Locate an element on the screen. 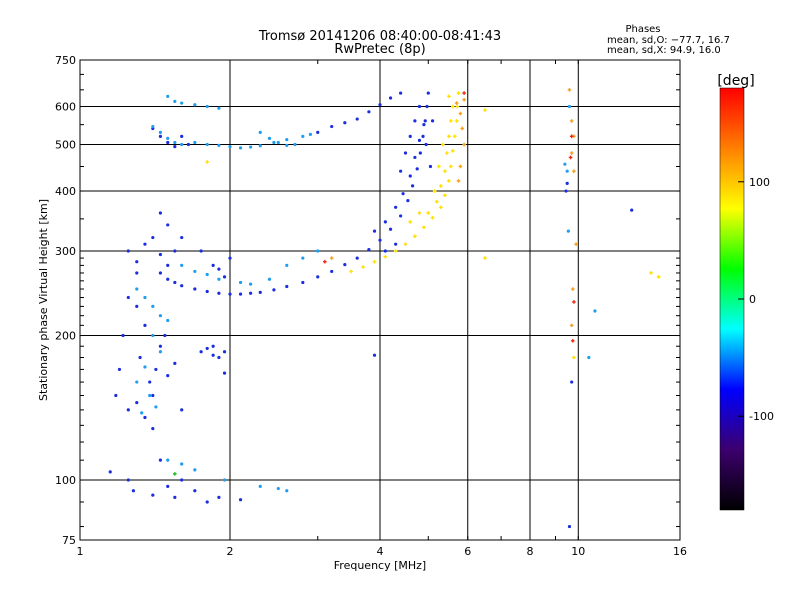  chart-subtitle: RwPretec (8p) is located at coordinates (379, 49).